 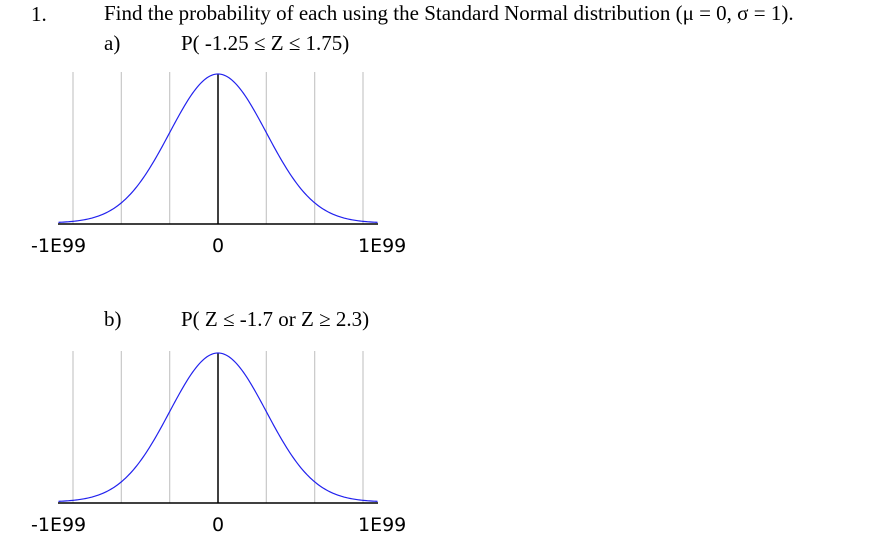 What do you see at coordinates (113, 319) in the screenshot?
I see `part-b-label: b)` at bounding box center [113, 319].